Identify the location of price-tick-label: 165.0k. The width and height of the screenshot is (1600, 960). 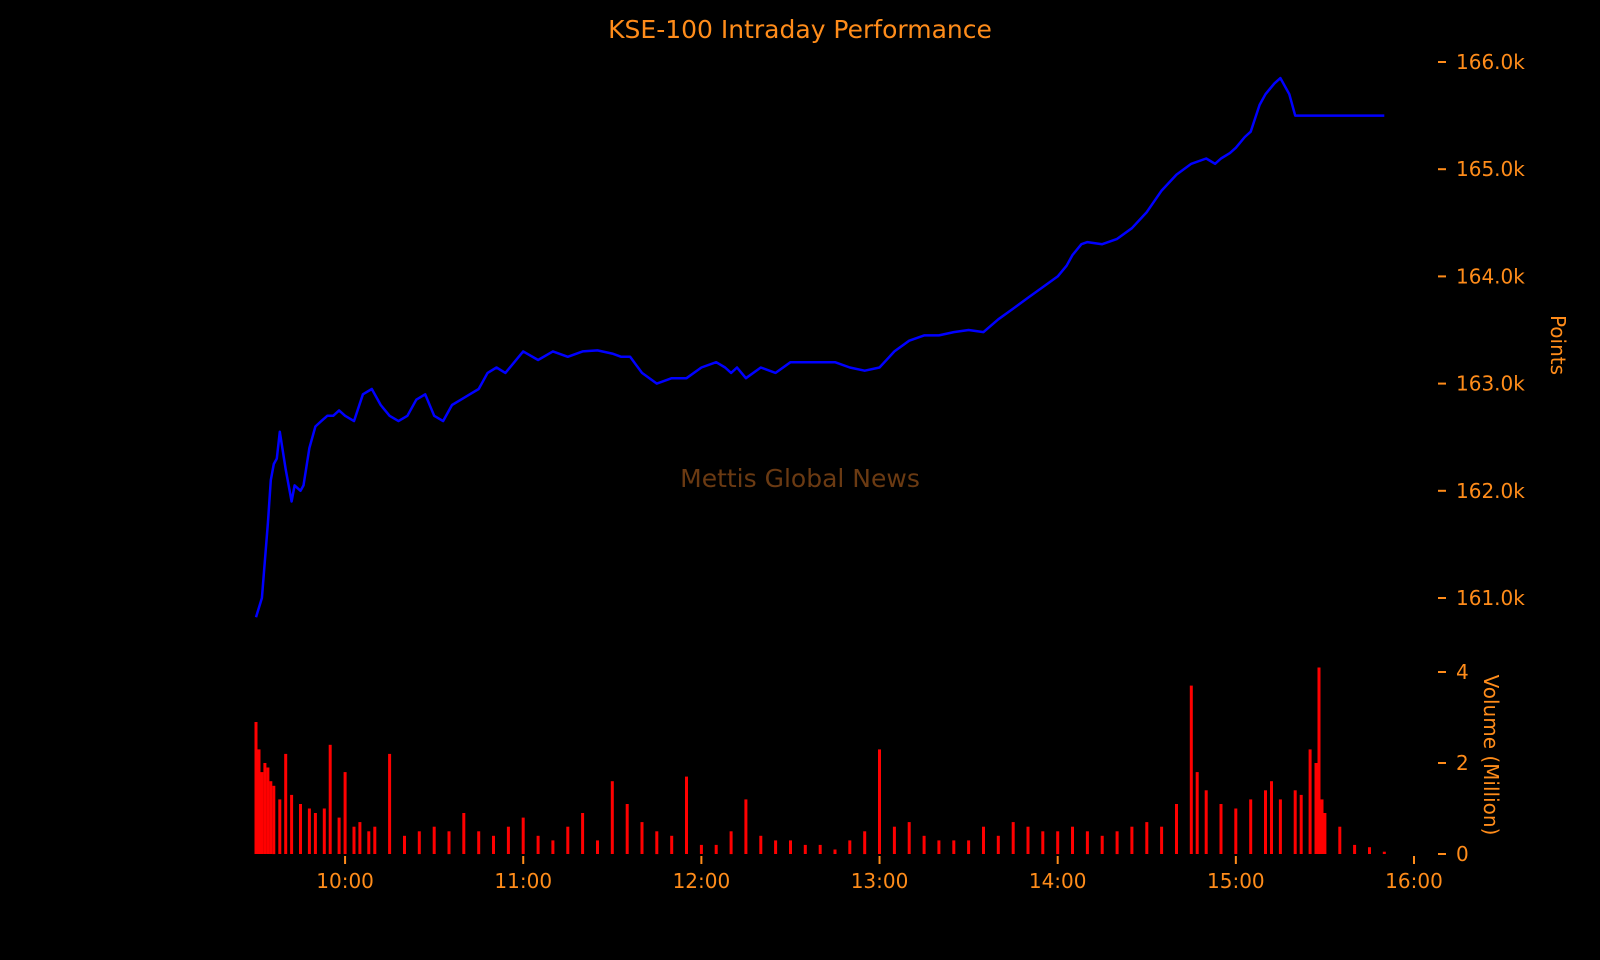
(1490, 169).